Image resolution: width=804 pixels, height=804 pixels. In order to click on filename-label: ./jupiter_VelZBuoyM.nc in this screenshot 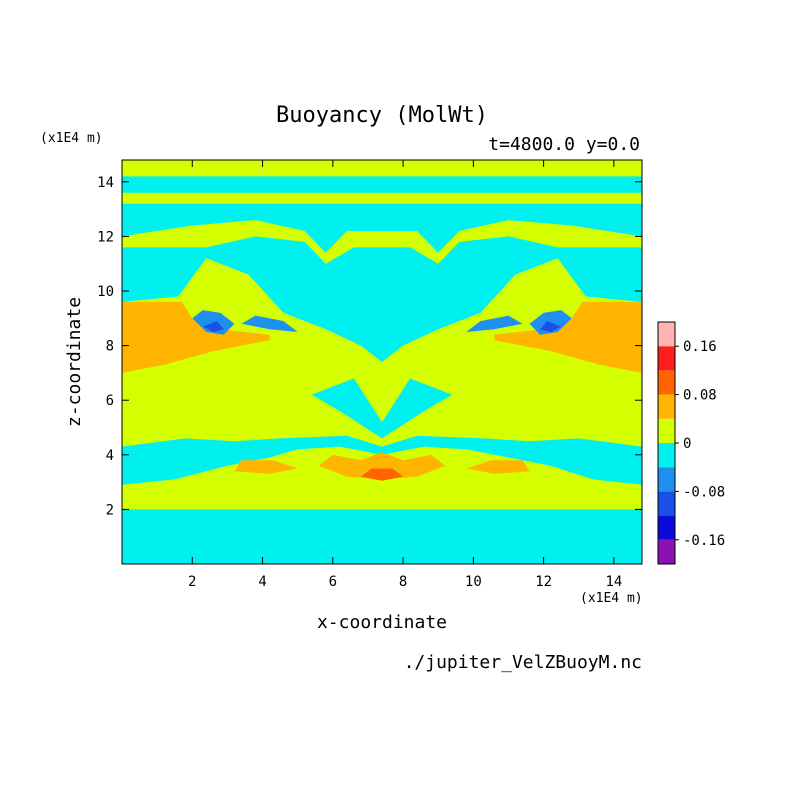, I will do `click(523, 662)`.